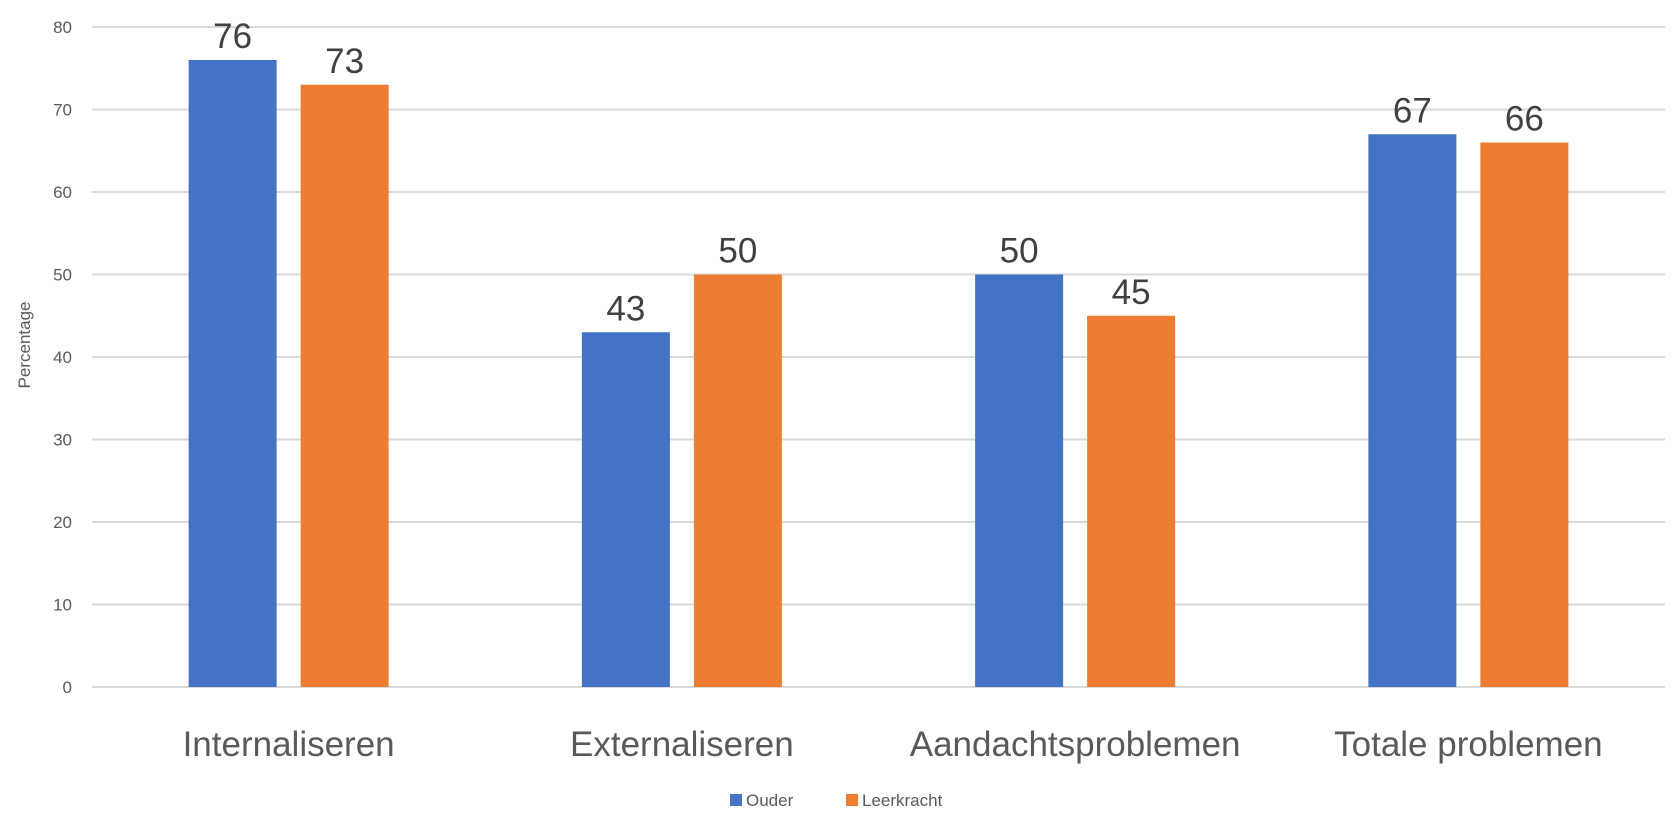 The image size is (1673, 821). Describe the element at coordinates (625, 308) in the screenshot. I see `data-label: 43` at that location.